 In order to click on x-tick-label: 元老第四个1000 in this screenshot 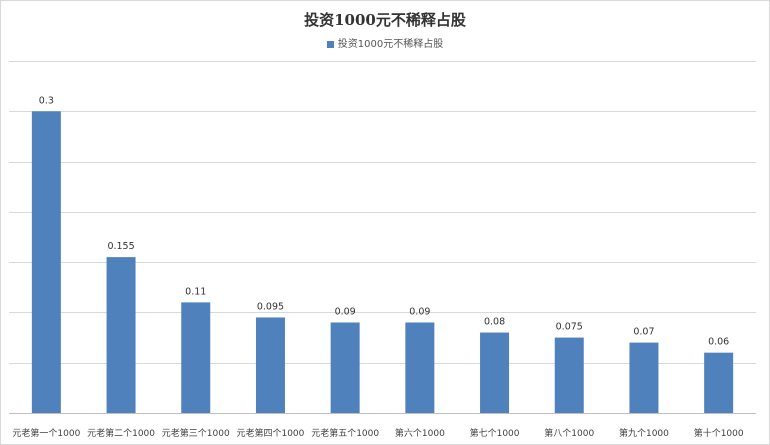, I will do `click(270, 433)`.